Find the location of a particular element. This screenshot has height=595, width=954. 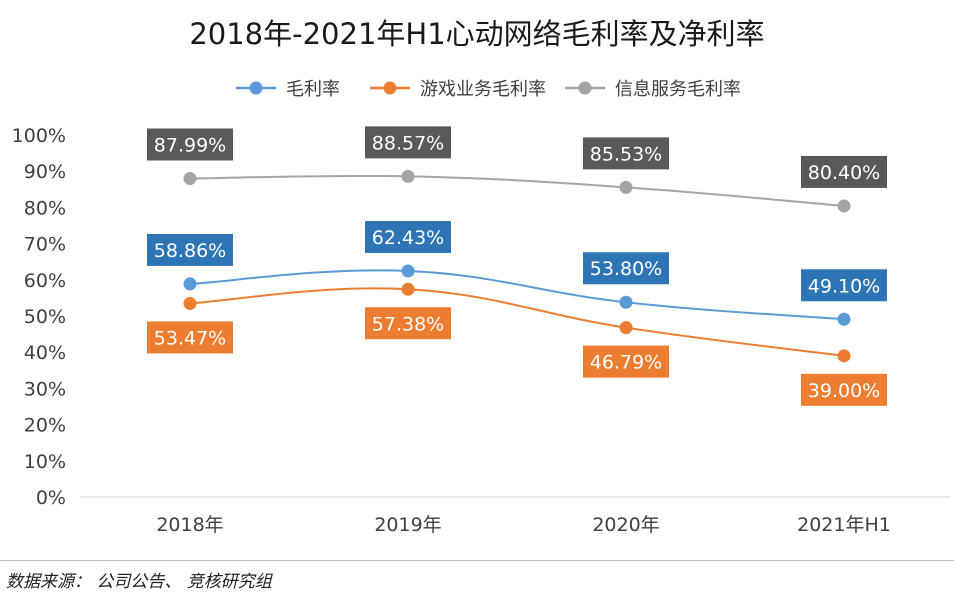

y-tick-label: 10% is located at coordinates (45, 462).